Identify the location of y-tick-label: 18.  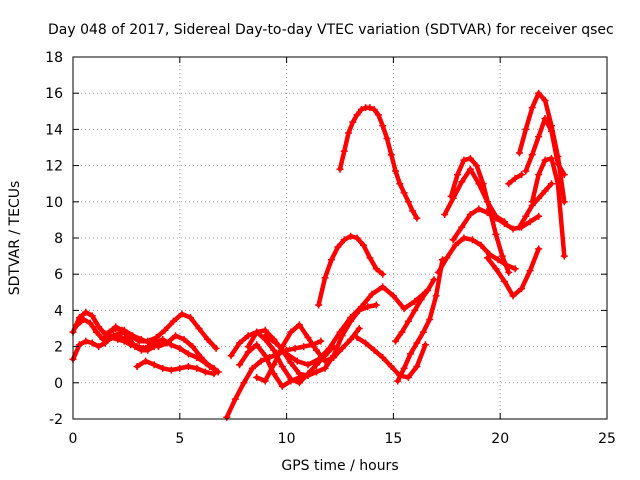
(54, 58).